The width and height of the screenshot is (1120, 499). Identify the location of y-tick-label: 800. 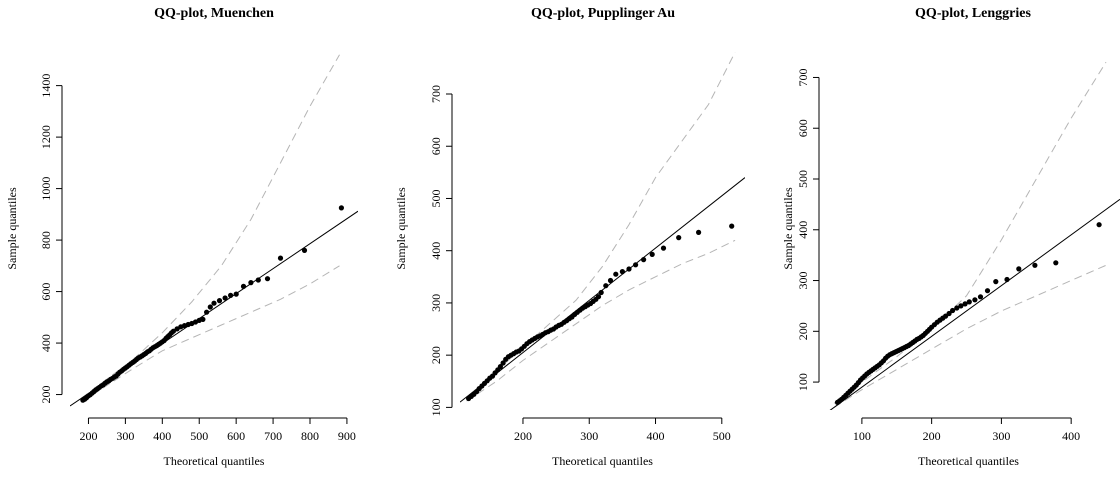
(46, 240).